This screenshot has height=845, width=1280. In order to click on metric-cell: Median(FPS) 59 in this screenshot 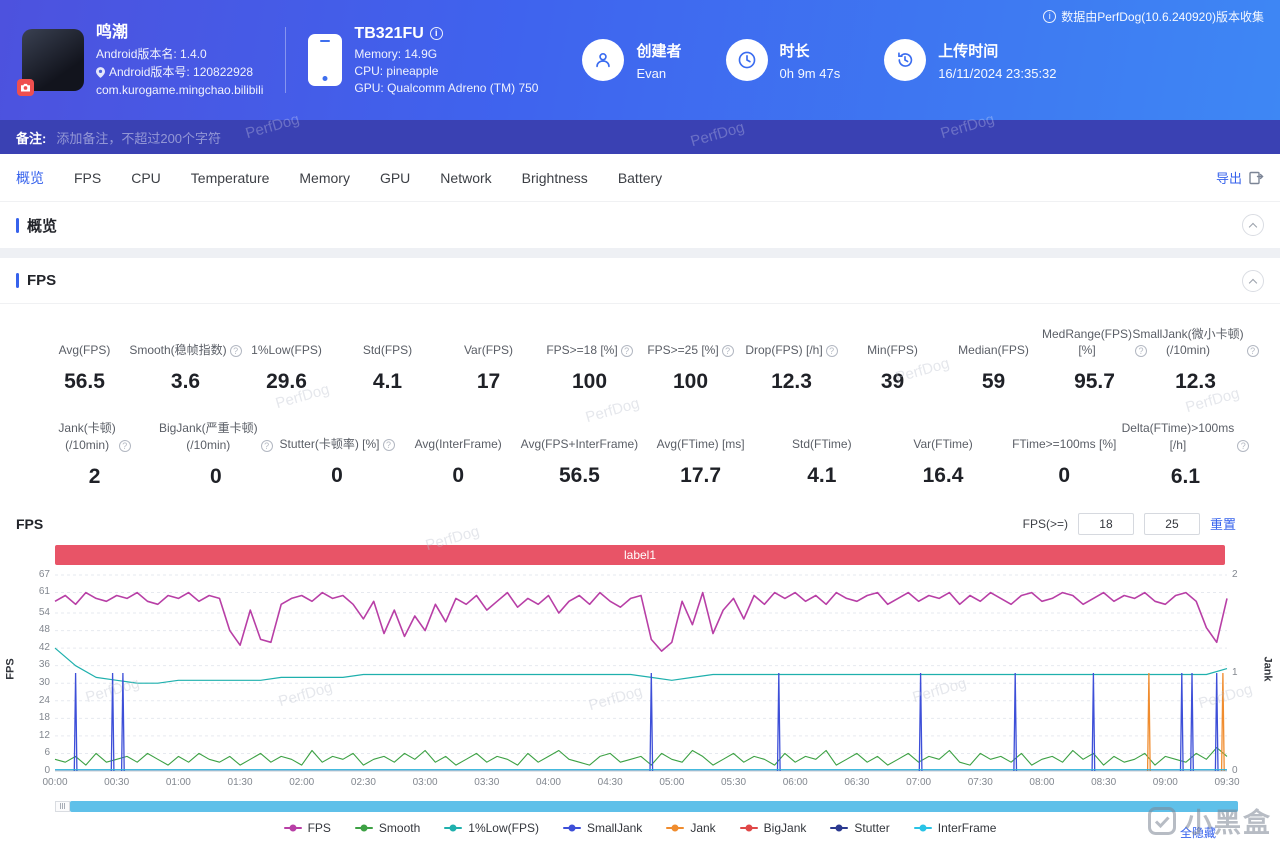, I will do `click(993, 360)`.